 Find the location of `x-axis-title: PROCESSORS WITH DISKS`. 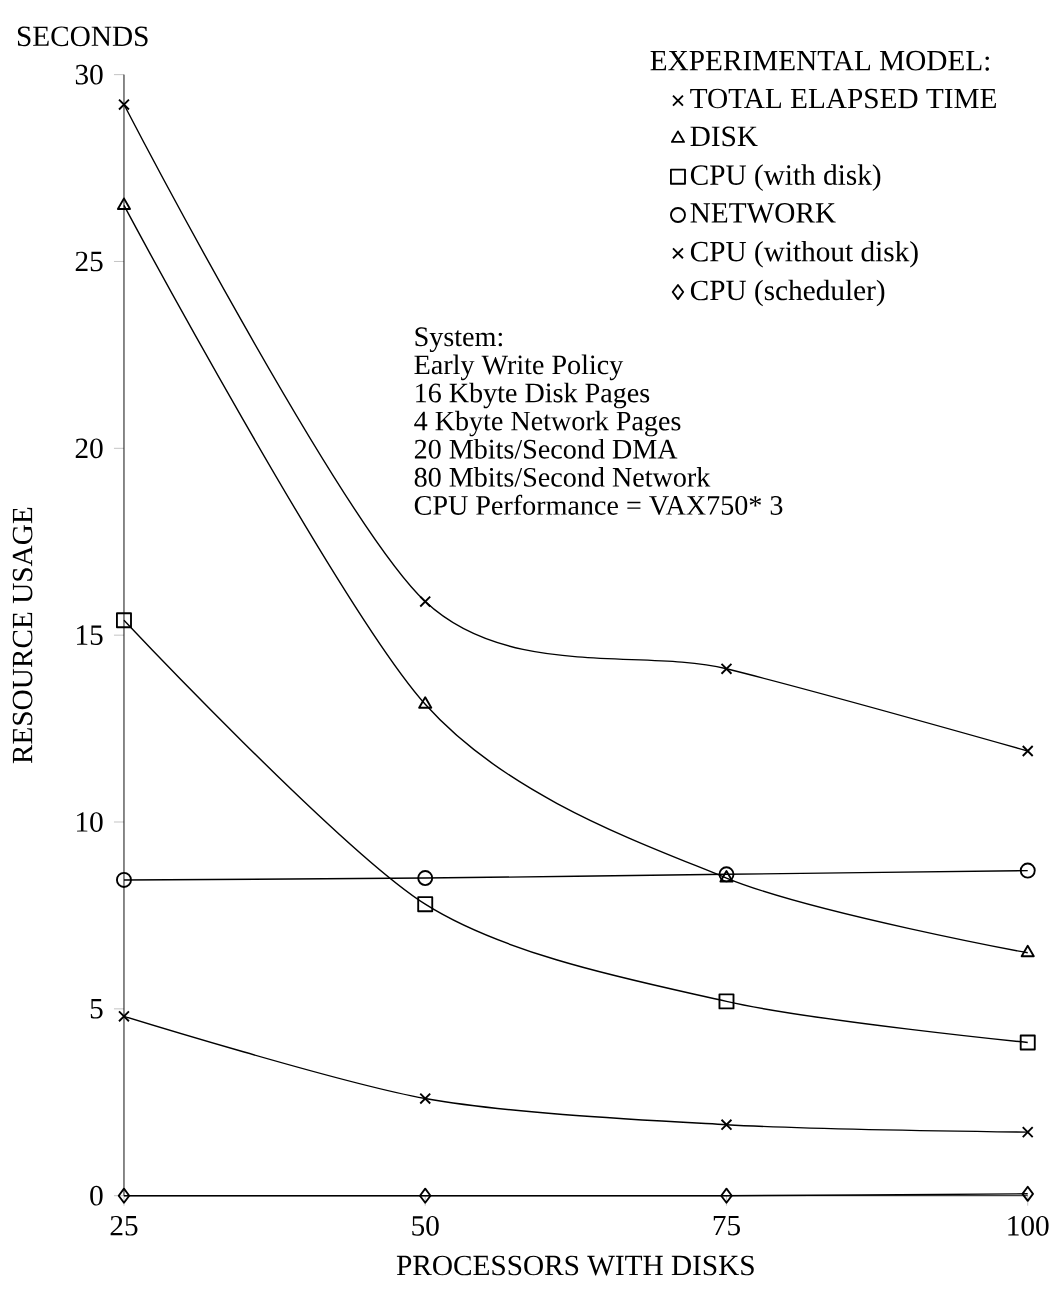

x-axis-title: PROCESSORS WITH DISKS is located at coordinates (575, 1265).